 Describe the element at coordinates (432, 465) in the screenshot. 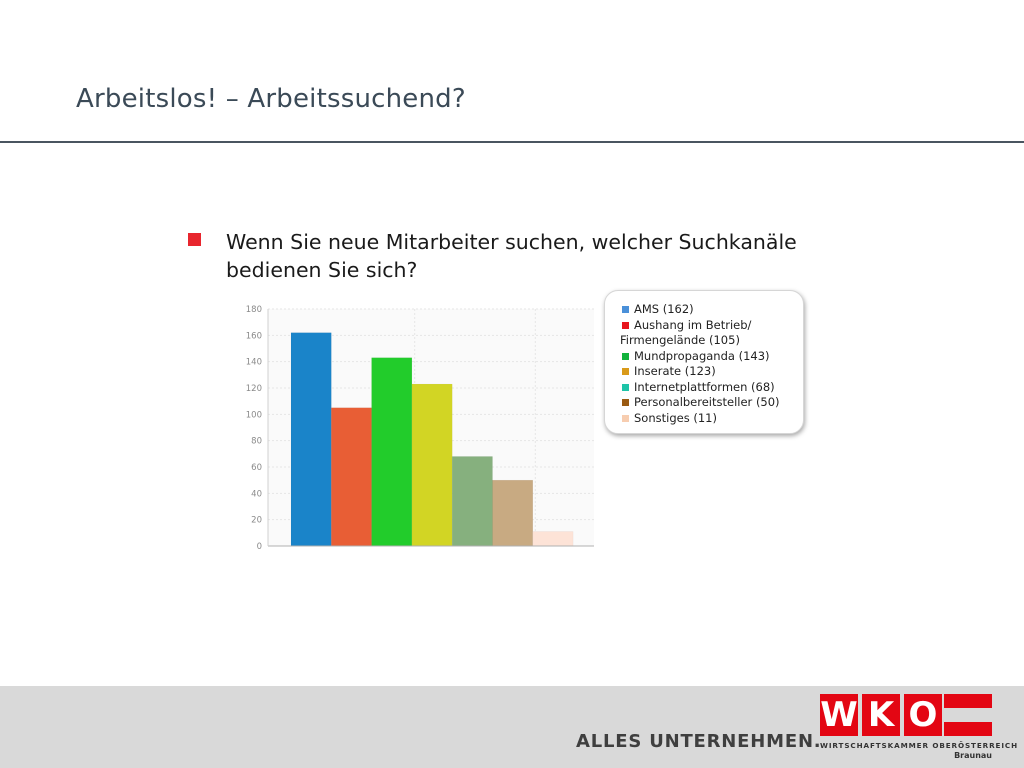

I see `bar-4: Inserate: 123` at that location.